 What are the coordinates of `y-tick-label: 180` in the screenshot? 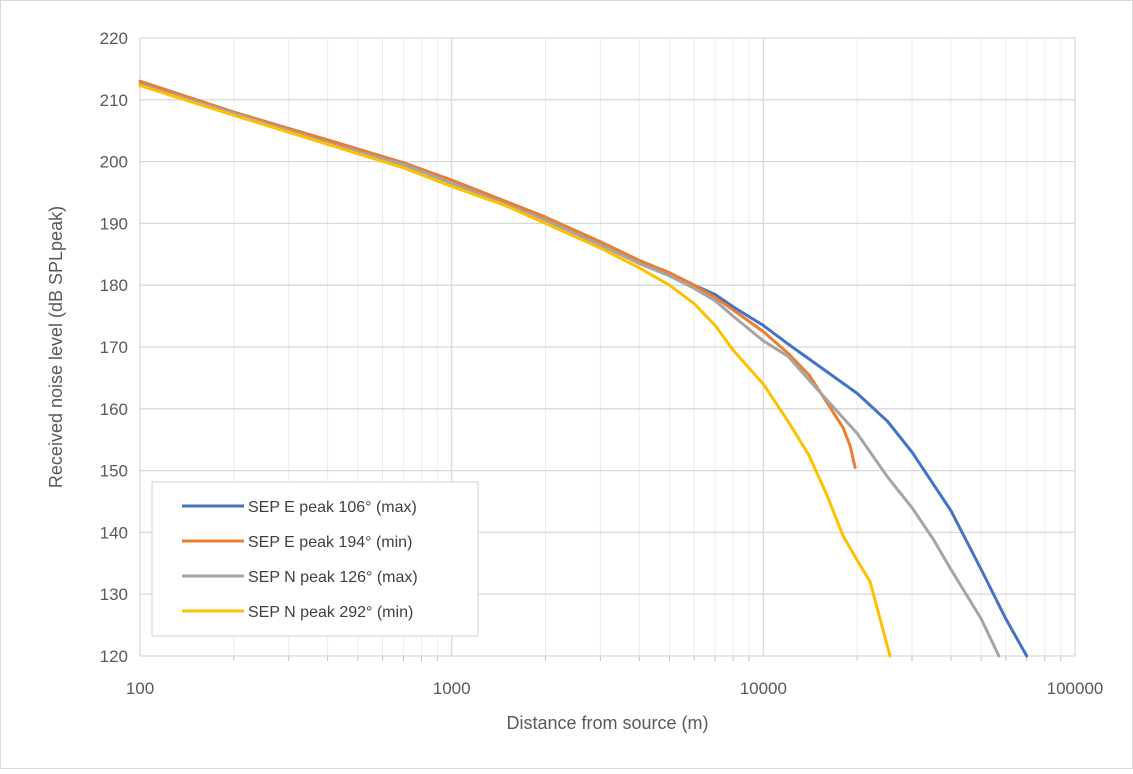 It's located at (114, 285).